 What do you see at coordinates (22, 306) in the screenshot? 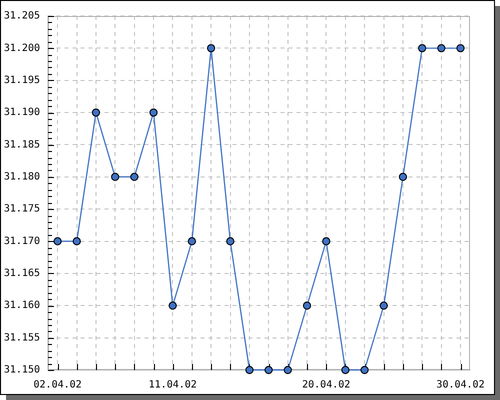
I see `y-tick-label: 31.160` at bounding box center [22, 306].